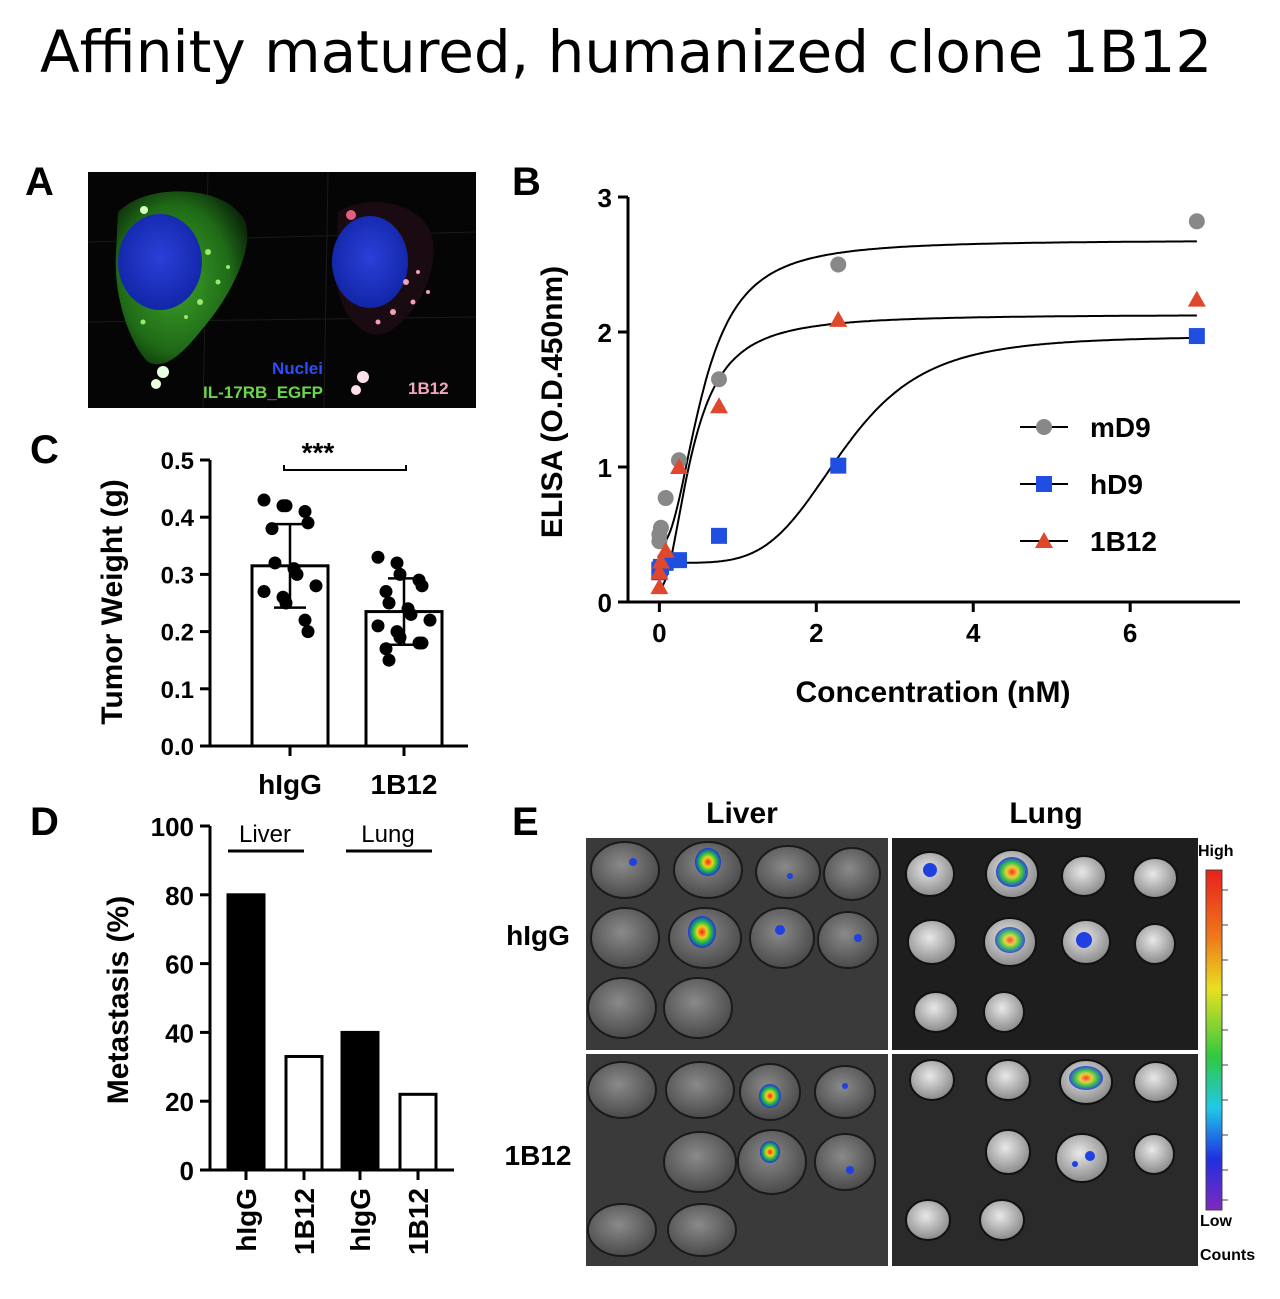 The image size is (1280, 1299). Describe the element at coordinates (172, 827) in the screenshot. I see `d-y-tick-label: 100` at that location.